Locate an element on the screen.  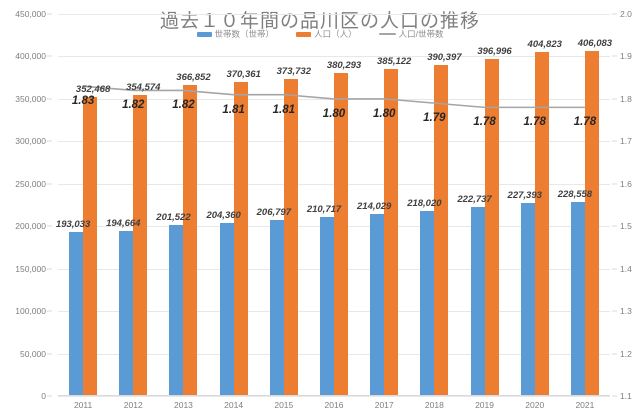
y-axis-right-tick-label: 1.6 is located at coordinates (626, 183).